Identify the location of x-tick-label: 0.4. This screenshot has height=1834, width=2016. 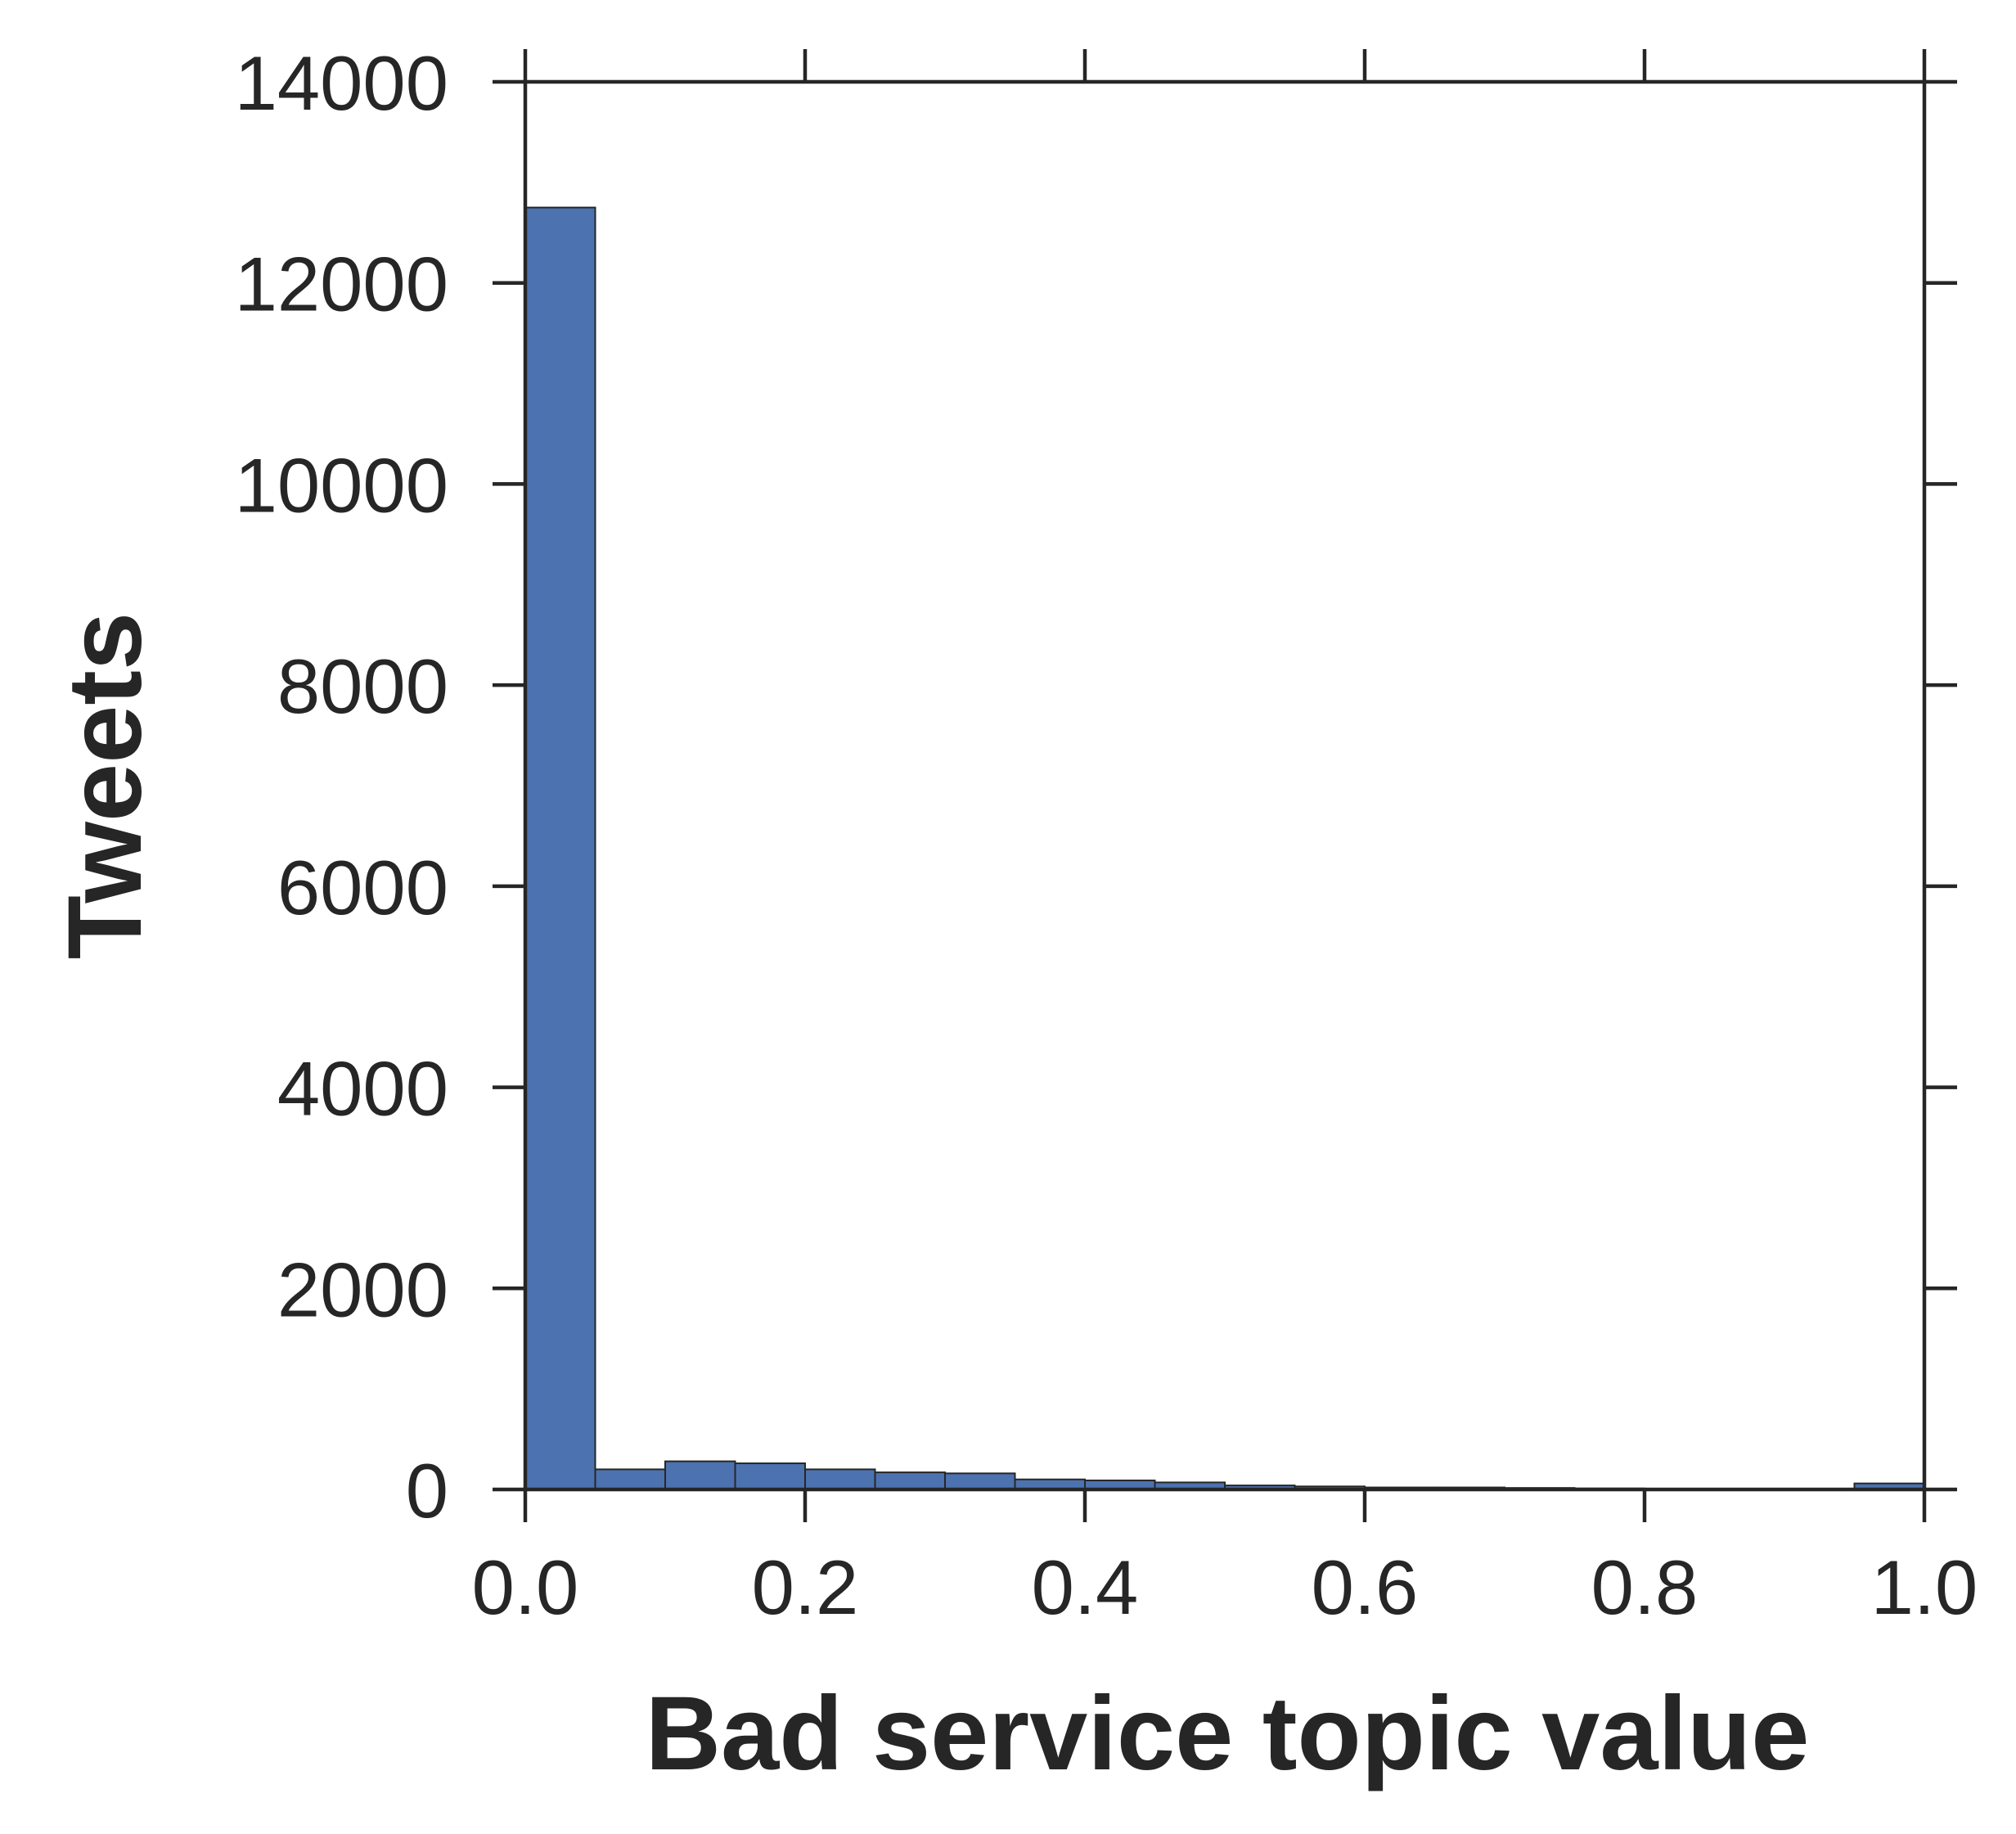
(1086, 1587).